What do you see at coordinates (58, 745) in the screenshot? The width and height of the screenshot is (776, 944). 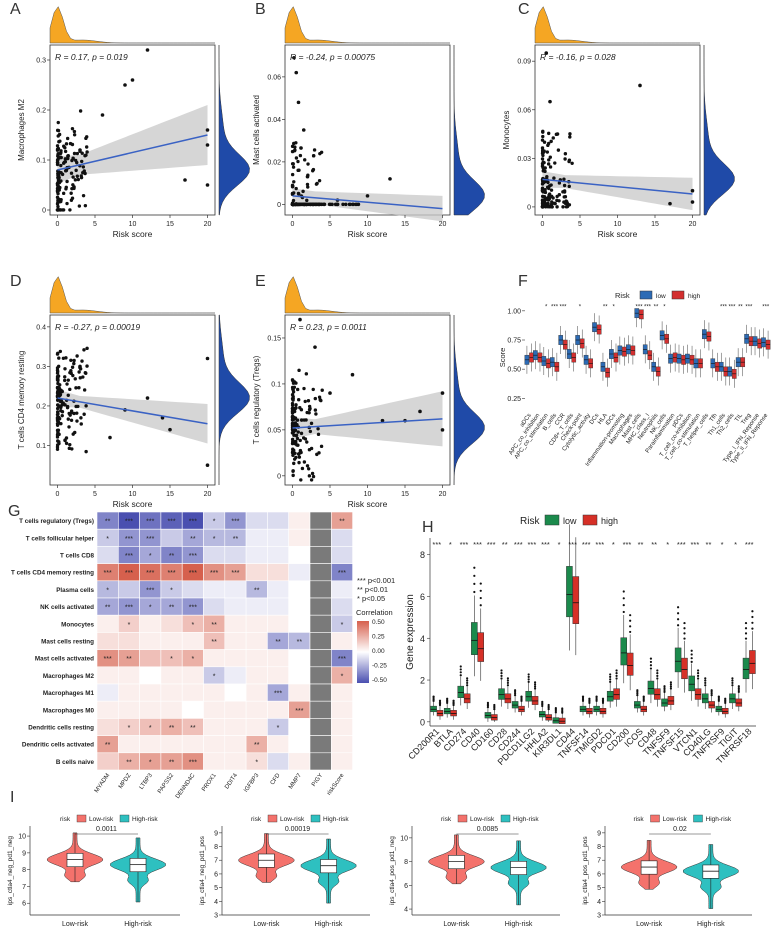 I see `row-label: Dendritic cells activated` at bounding box center [58, 745].